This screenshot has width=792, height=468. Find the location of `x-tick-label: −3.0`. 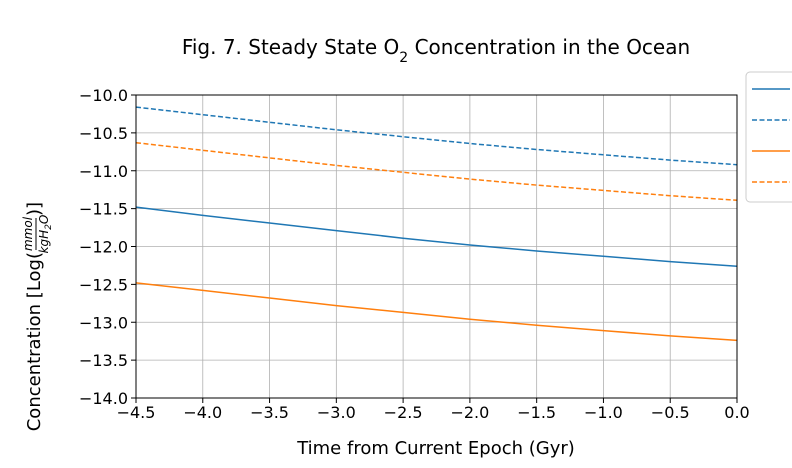

x-tick-label: −3.0 is located at coordinates (336, 412).